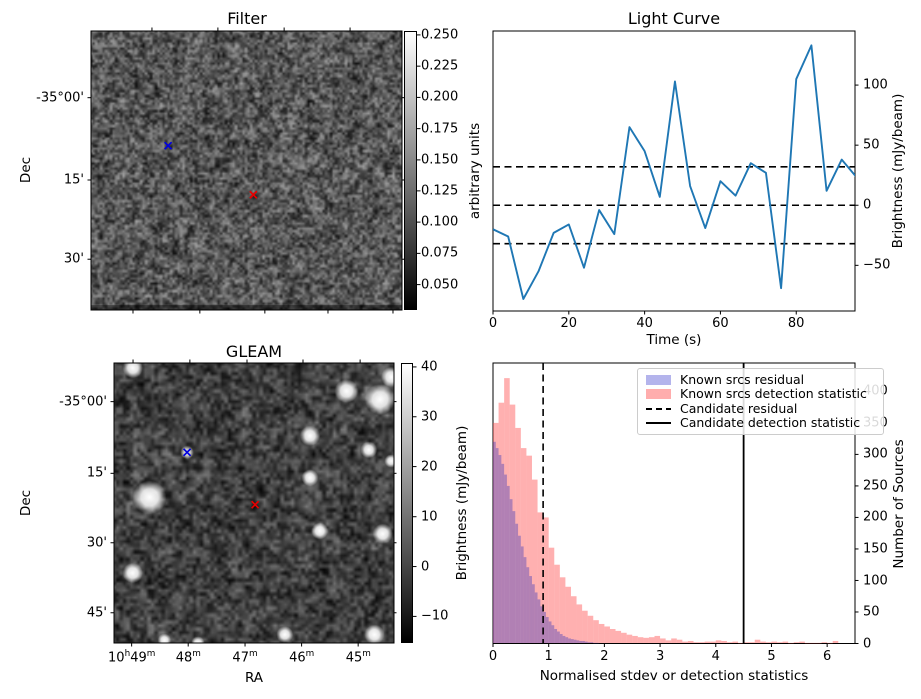 The image size is (921, 699). What do you see at coordinates (875, 517) in the screenshot?
I see `hist-ytick: 200` at bounding box center [875, 517].